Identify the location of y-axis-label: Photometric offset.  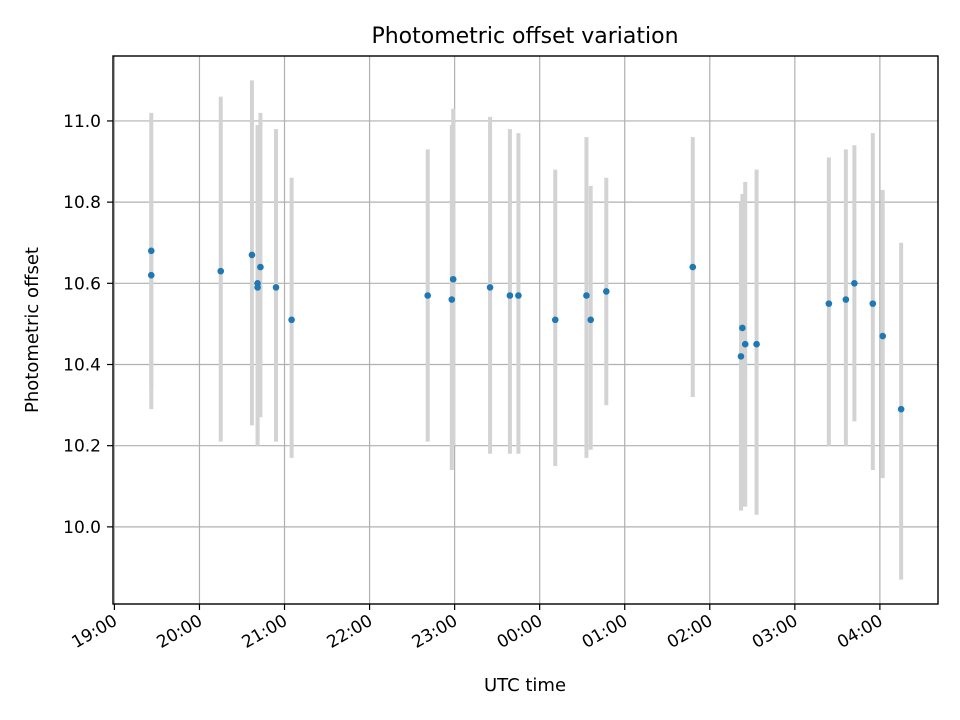
(32, 330).